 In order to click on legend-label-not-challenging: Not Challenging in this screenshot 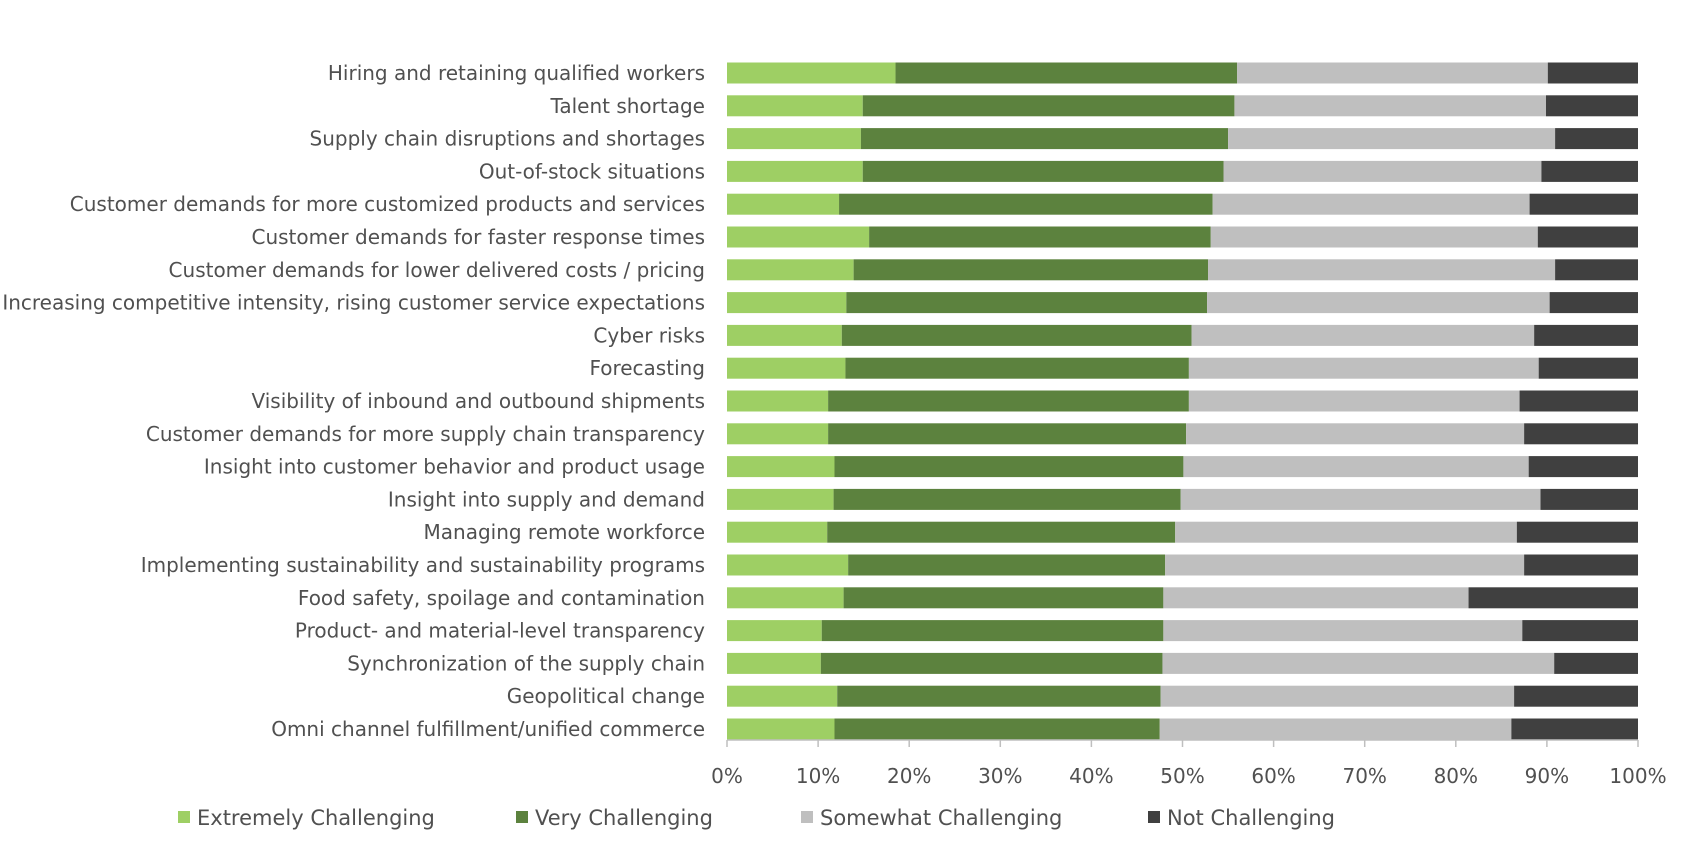, I will do `click(1251, 818)`.